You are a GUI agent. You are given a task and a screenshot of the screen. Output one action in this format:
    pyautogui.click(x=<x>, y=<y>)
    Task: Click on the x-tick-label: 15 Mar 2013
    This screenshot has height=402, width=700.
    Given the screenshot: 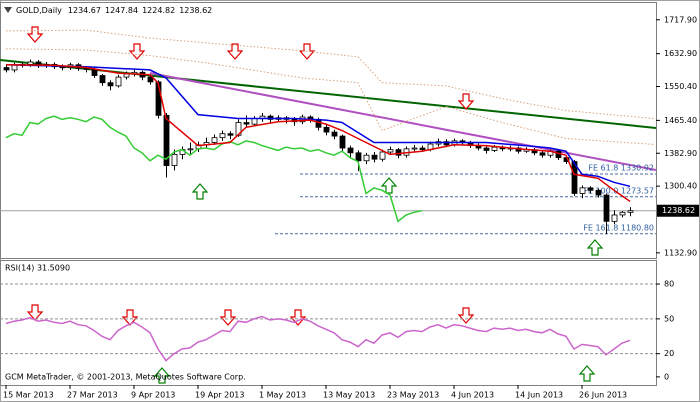 What is the action you would take?
    pyautogui.click(x=28, y=395)
    